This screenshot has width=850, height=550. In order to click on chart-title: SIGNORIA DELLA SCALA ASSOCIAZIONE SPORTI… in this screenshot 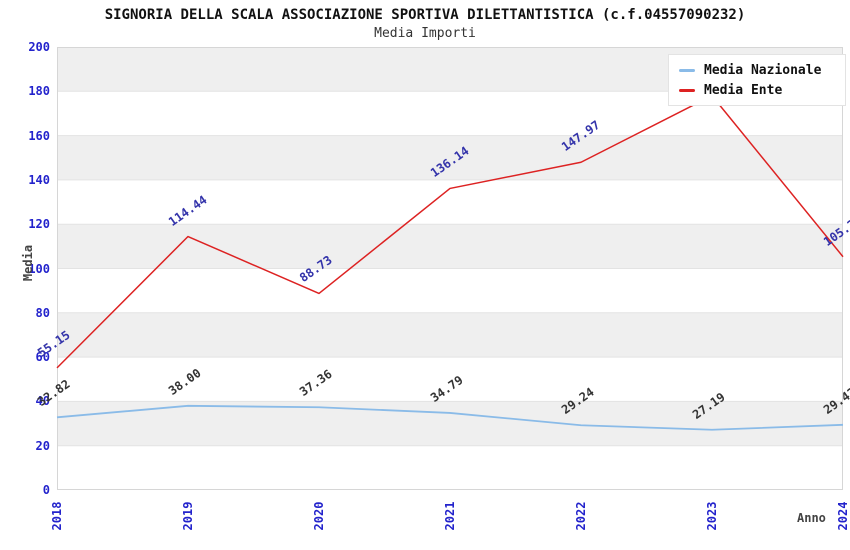, I will do `click(425, 15)`.